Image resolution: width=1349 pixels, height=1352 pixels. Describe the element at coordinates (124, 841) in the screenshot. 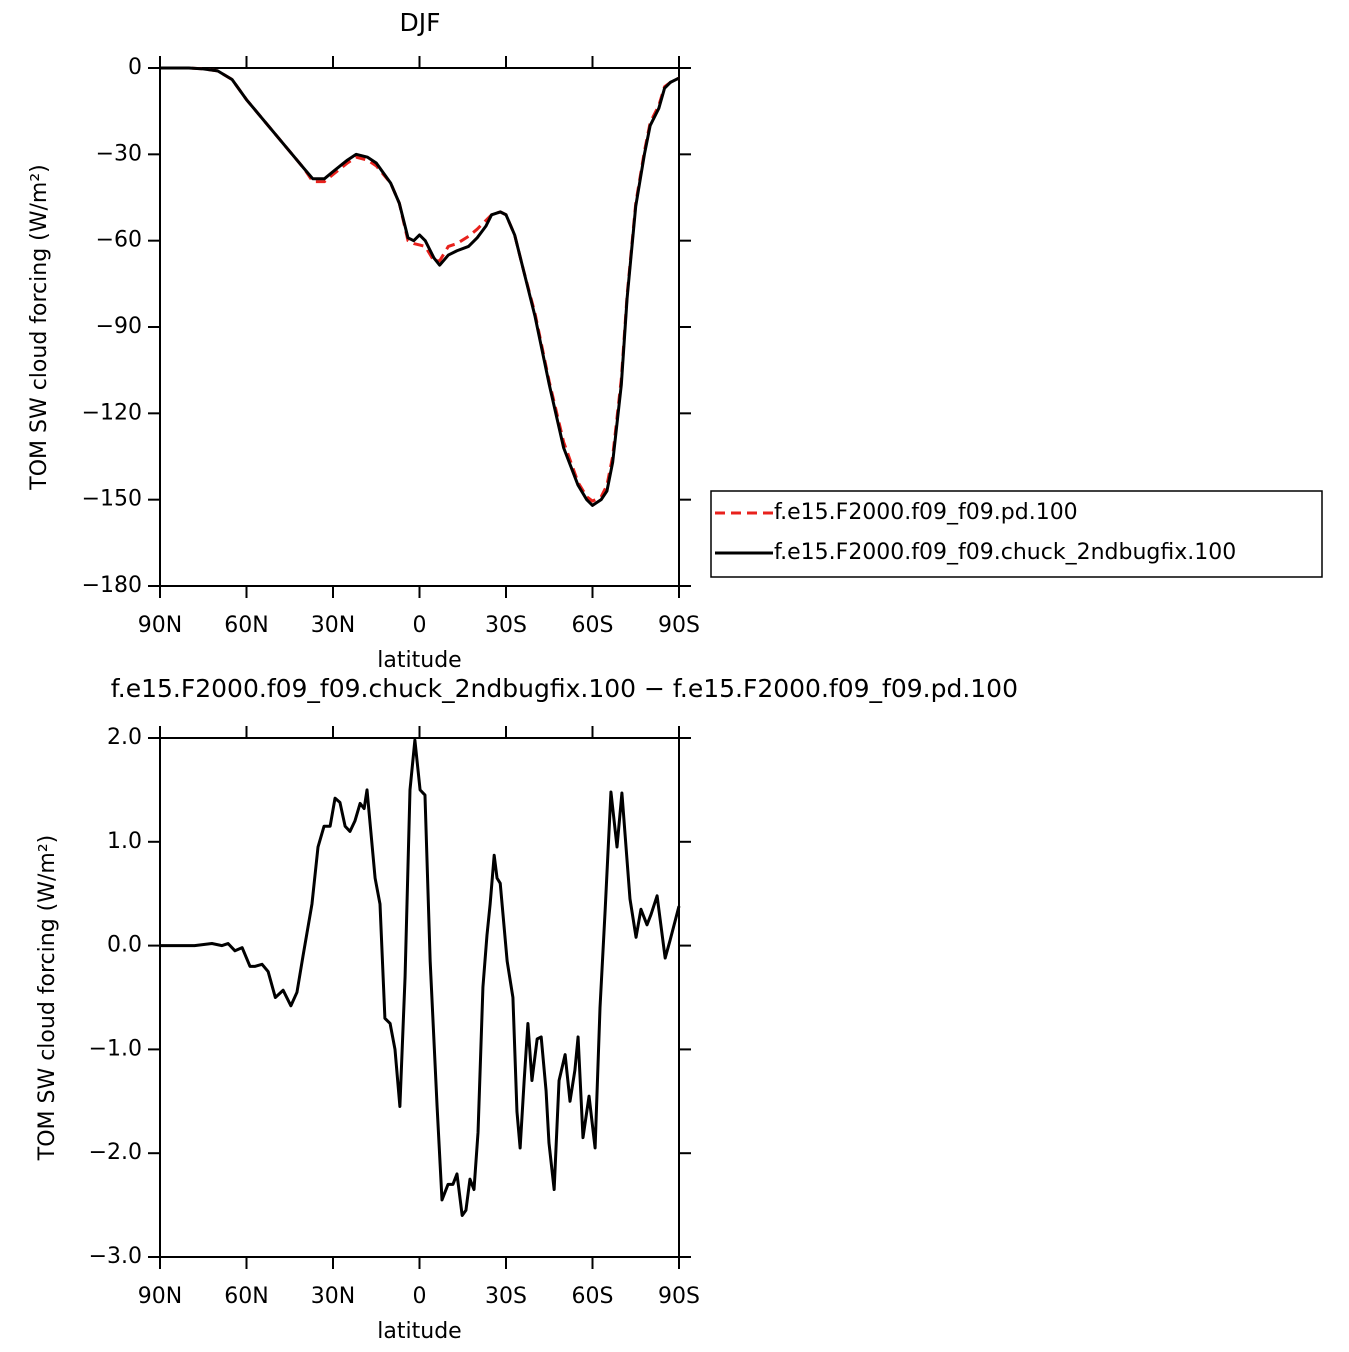

I see `y-tick-label: 1.0` at that location.